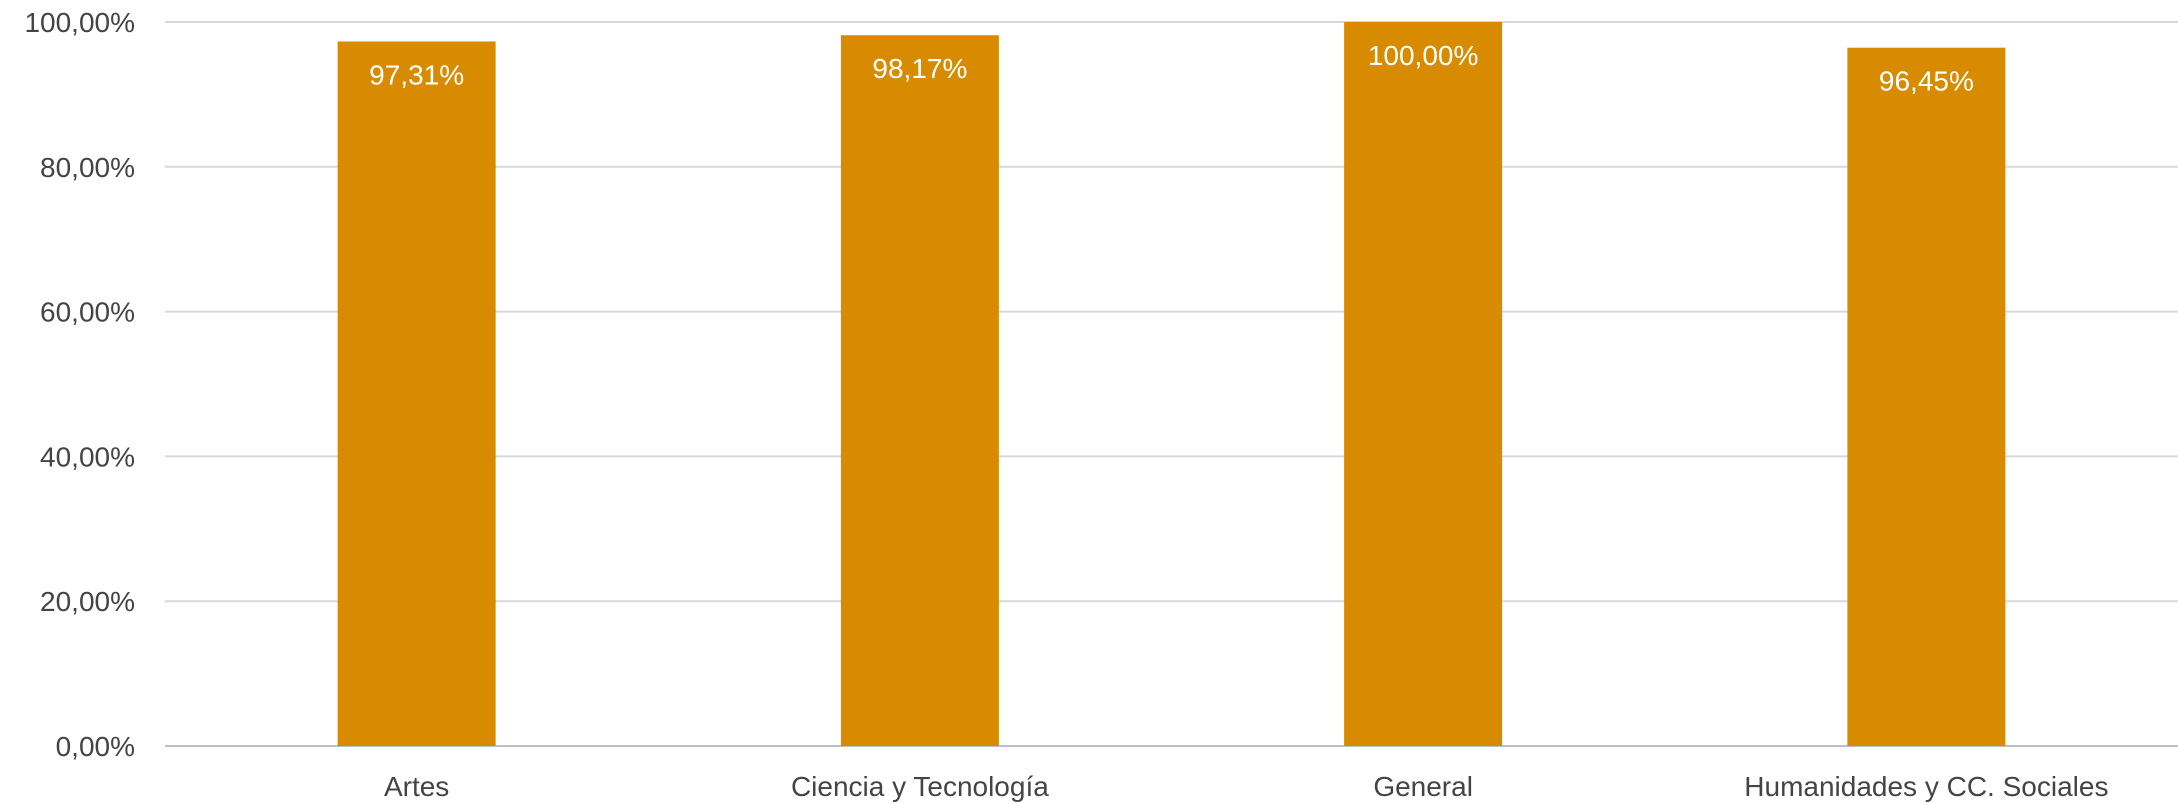 This screenshot has height=803, width=2178. Describe the element at coordinates (95, 746) in the screenshot. I see `y-tick-label: 0,00%` at that location.